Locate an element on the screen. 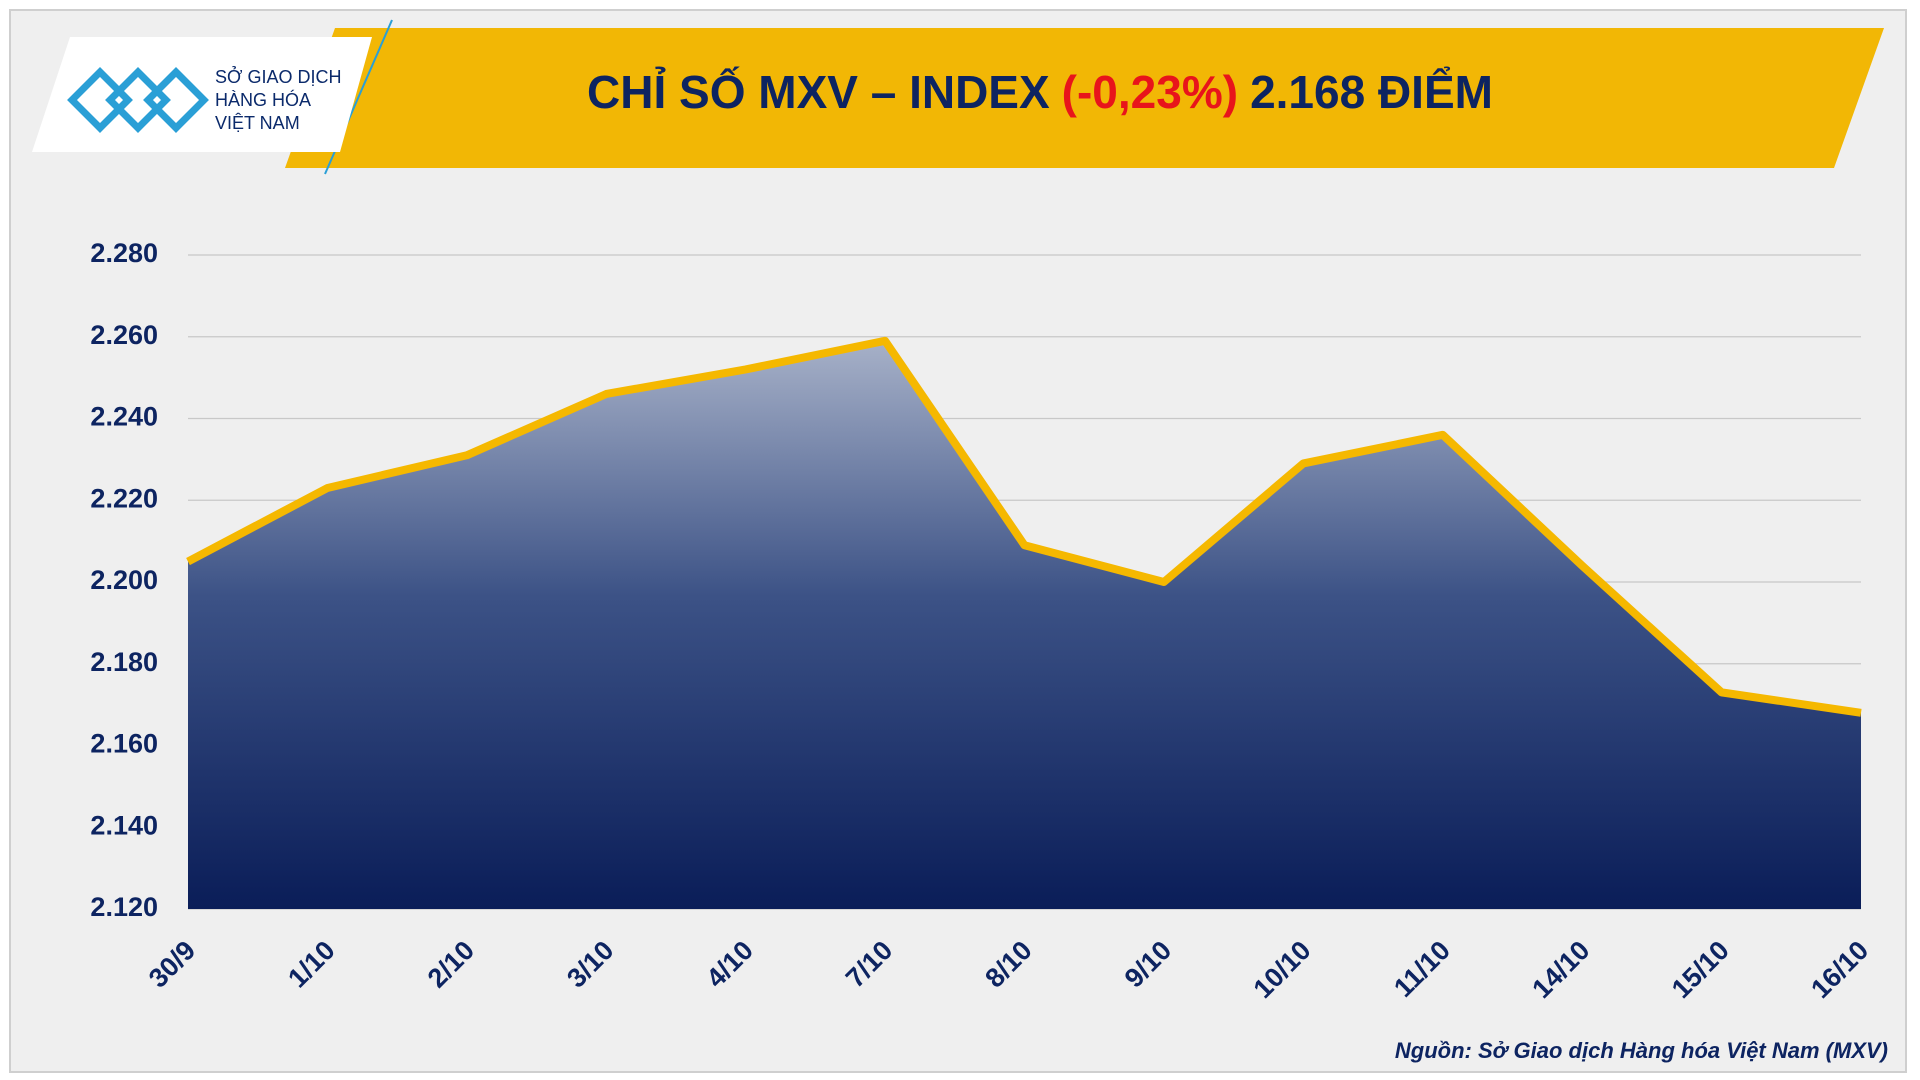 This screenshot has width=1920, height=1080. title-banner is located at coordinates (1084, 98).